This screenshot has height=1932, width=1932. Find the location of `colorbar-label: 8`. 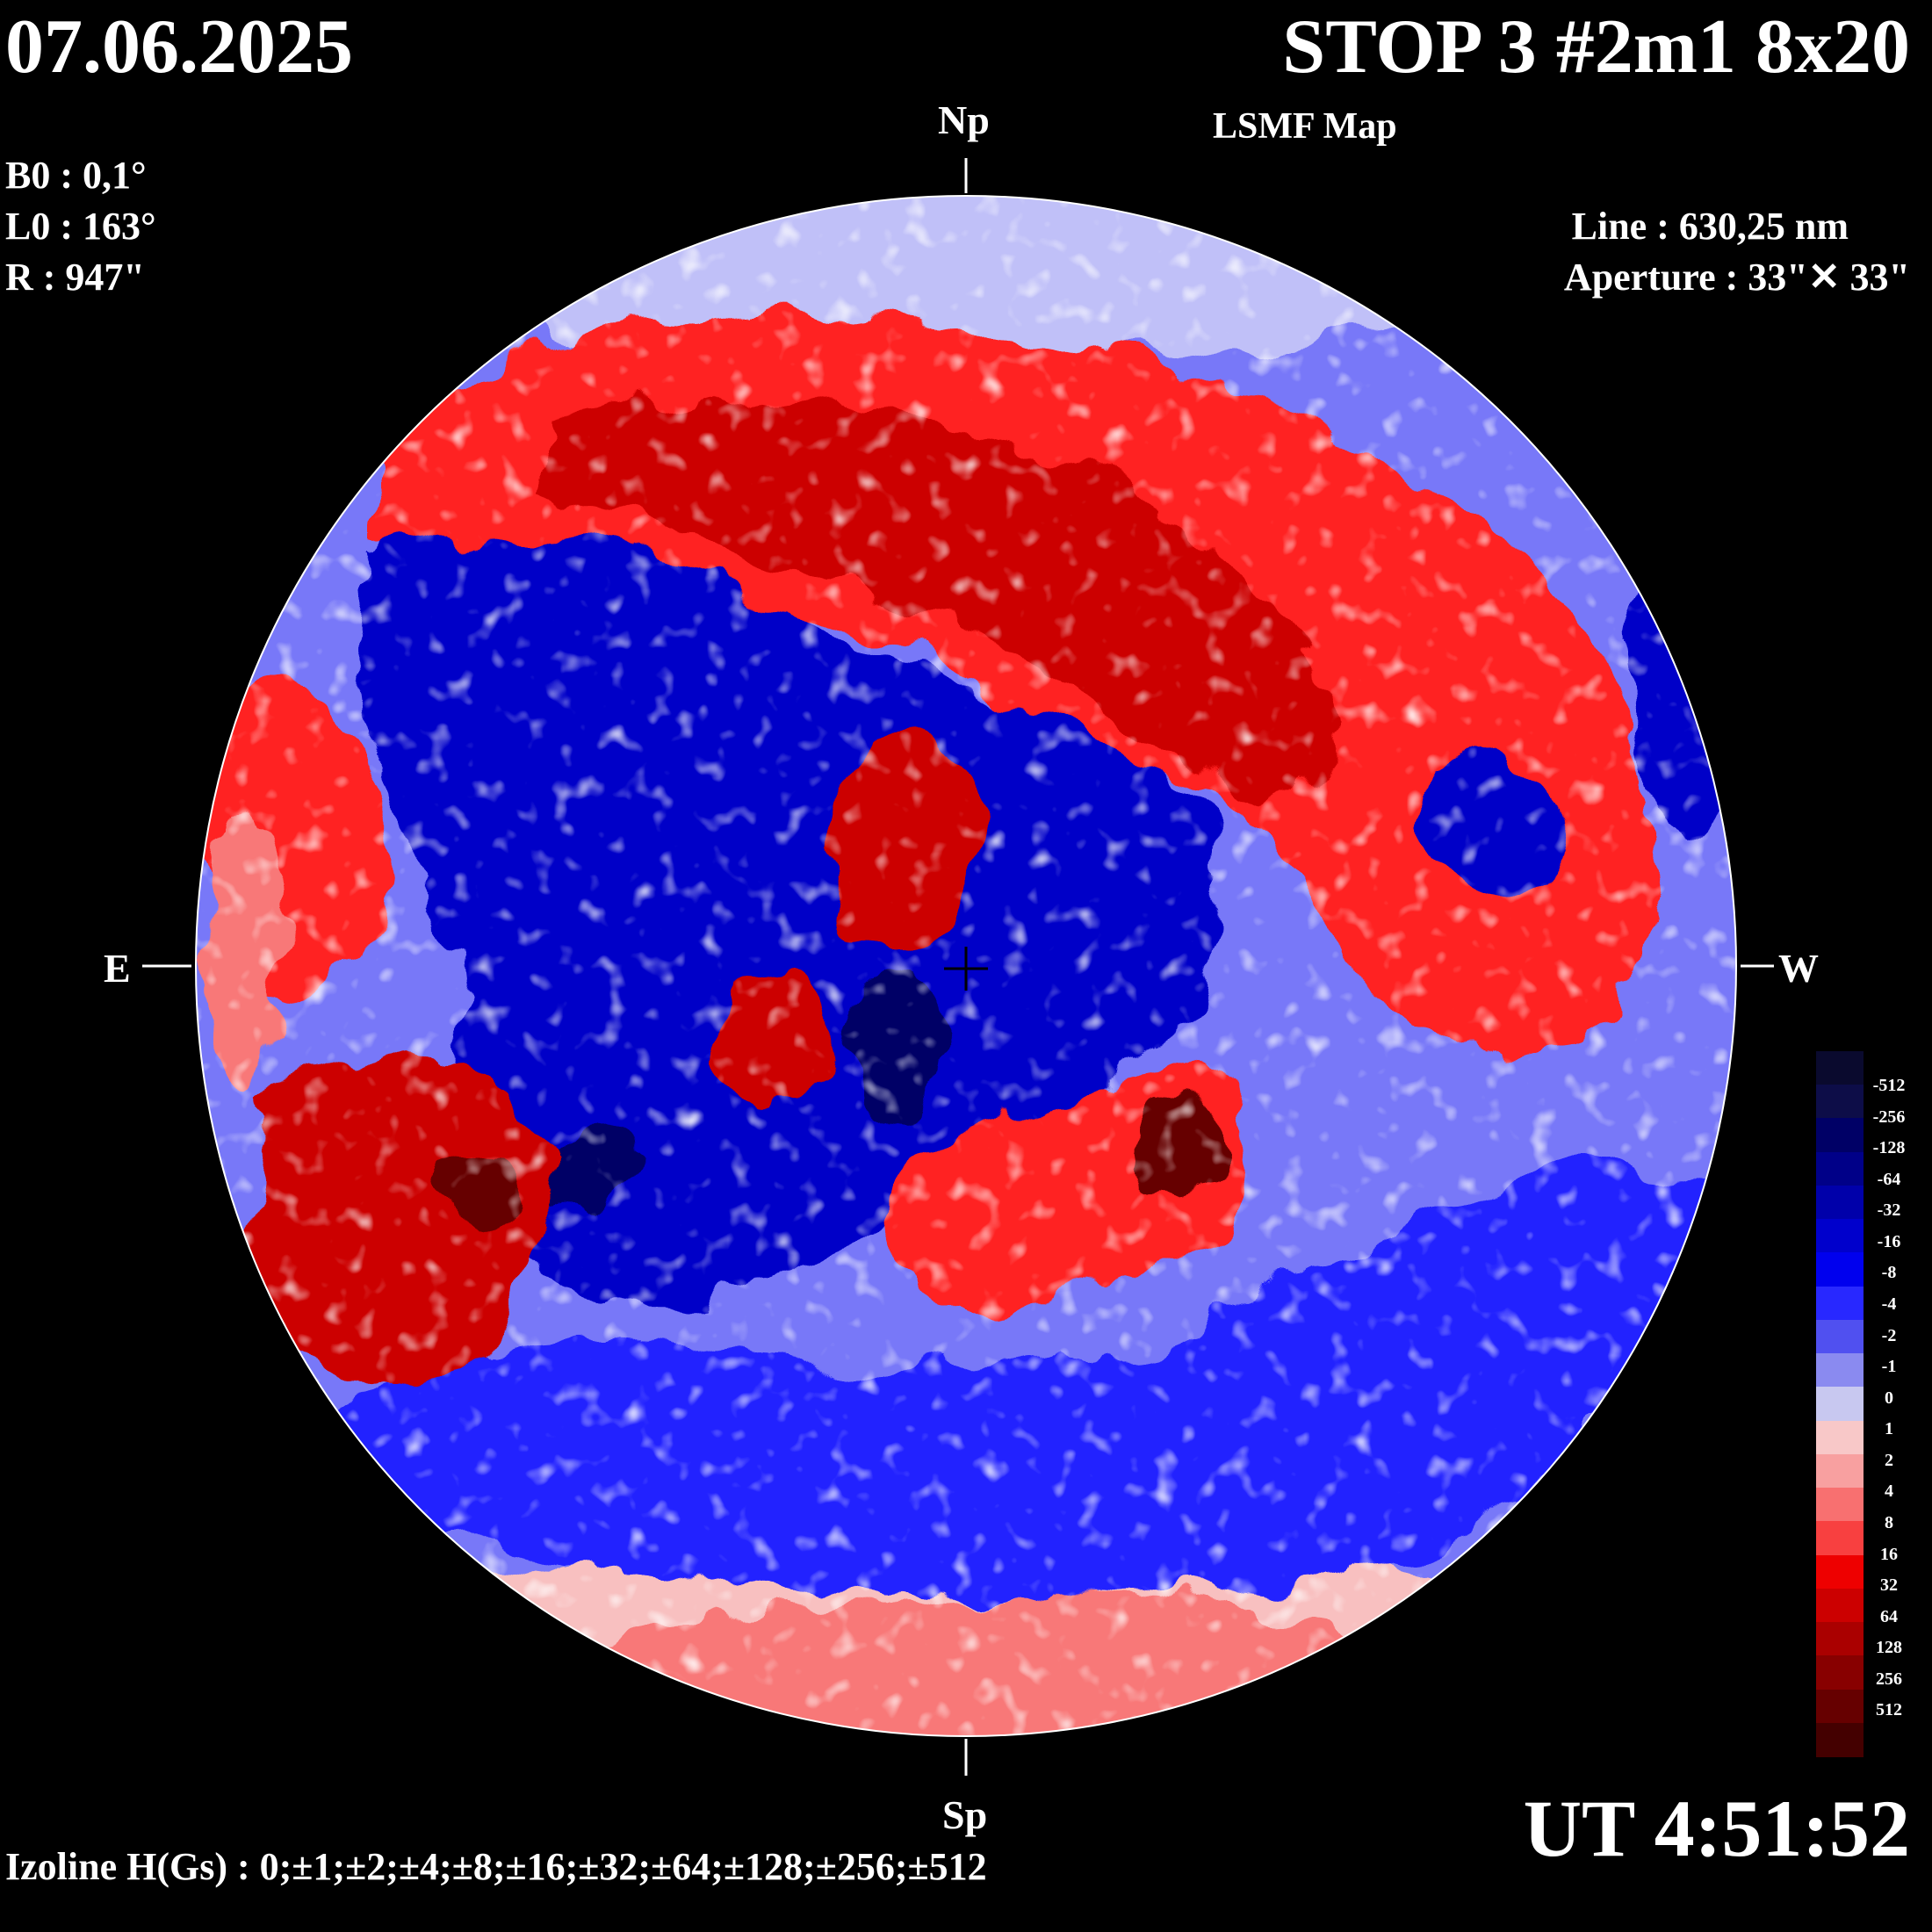

colorbar-label: 8 is located at coordinates (1889, 1522).